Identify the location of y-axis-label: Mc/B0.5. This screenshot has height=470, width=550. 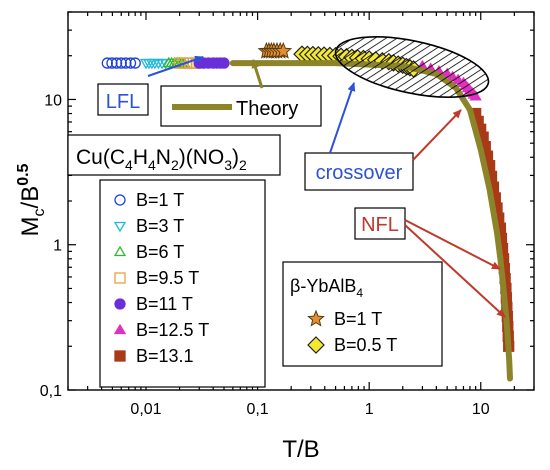
(31, 199).